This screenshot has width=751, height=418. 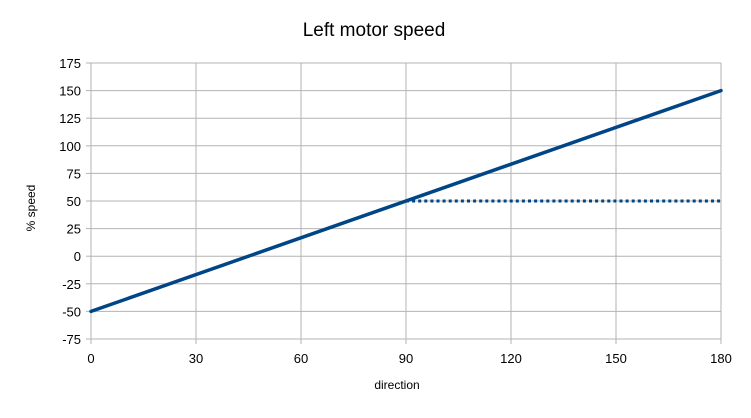 I want to click on y-tick-label: 100, so click(x=70, y=146).